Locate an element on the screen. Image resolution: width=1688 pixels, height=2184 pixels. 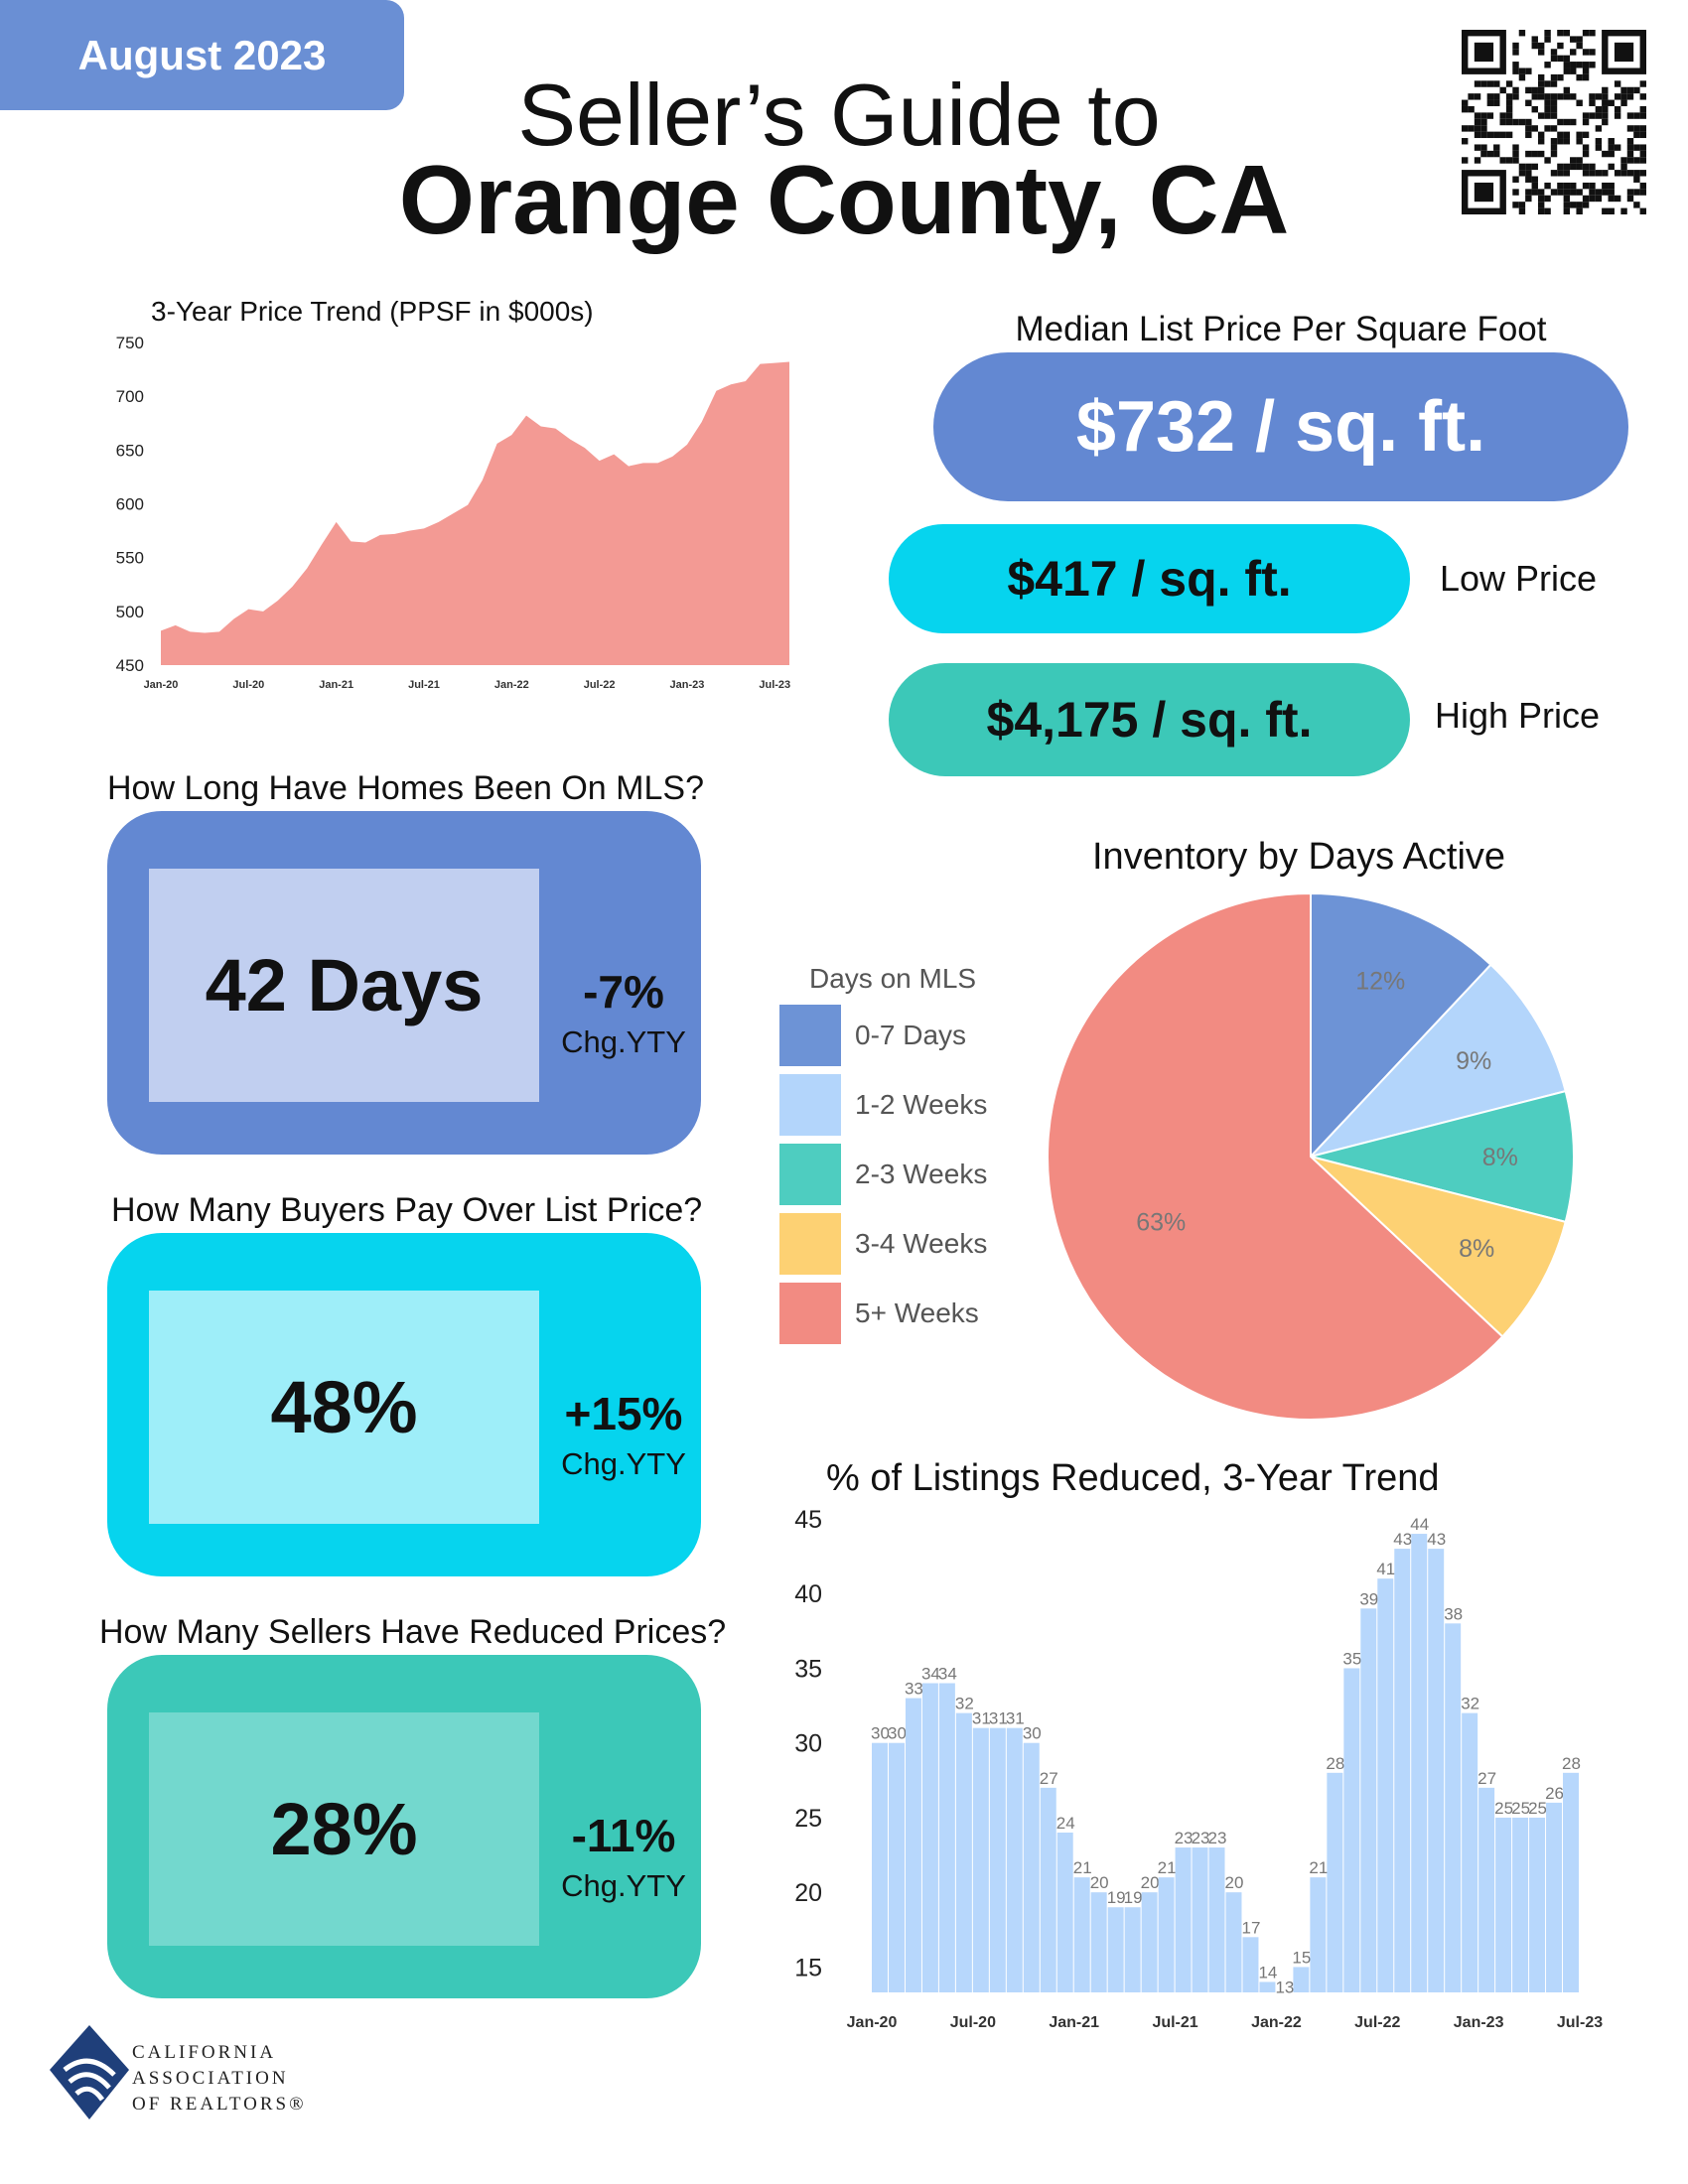
logo-line3: OF REALTORS® is located at coordinates (219, 2104).